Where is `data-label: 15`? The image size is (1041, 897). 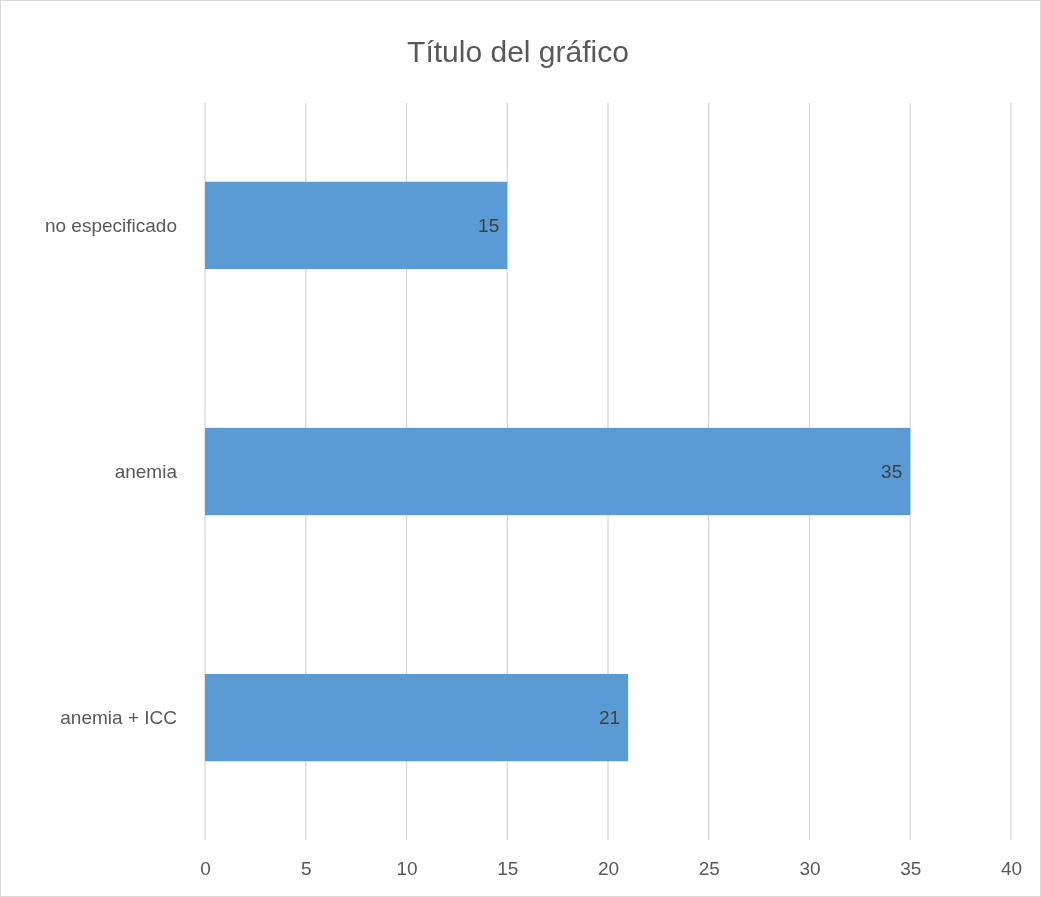
data-label: 15 is located at coordinates (489, 226).